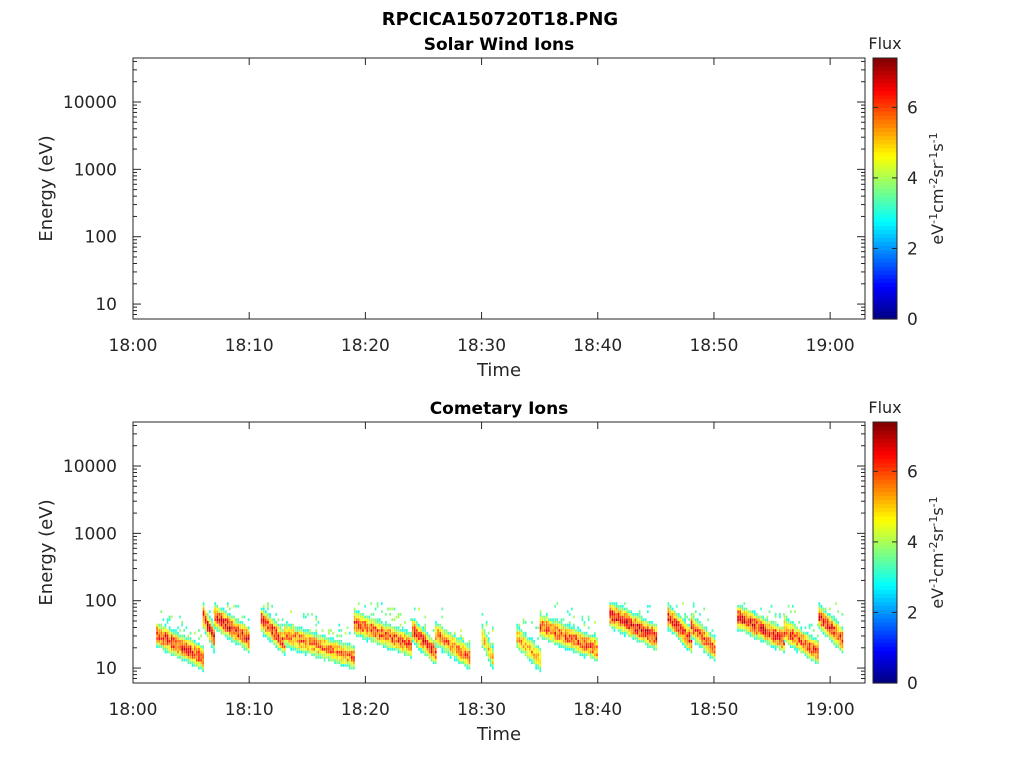 The width and height of the screenshot is (1024, 768). Describe the element at coordinates (933, 582) in the screenshot. I see `colorbar-label-exponent: -1` at that location.